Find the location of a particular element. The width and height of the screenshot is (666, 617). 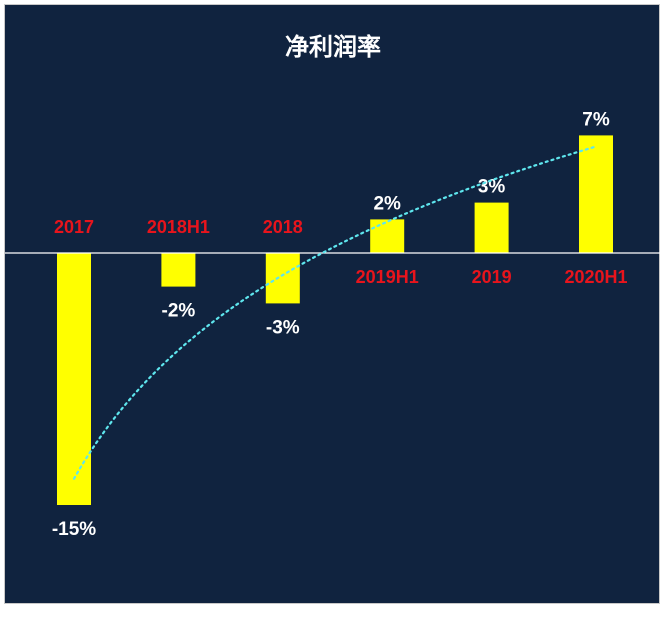

bar-2018 is located at coordinates (282, 278).